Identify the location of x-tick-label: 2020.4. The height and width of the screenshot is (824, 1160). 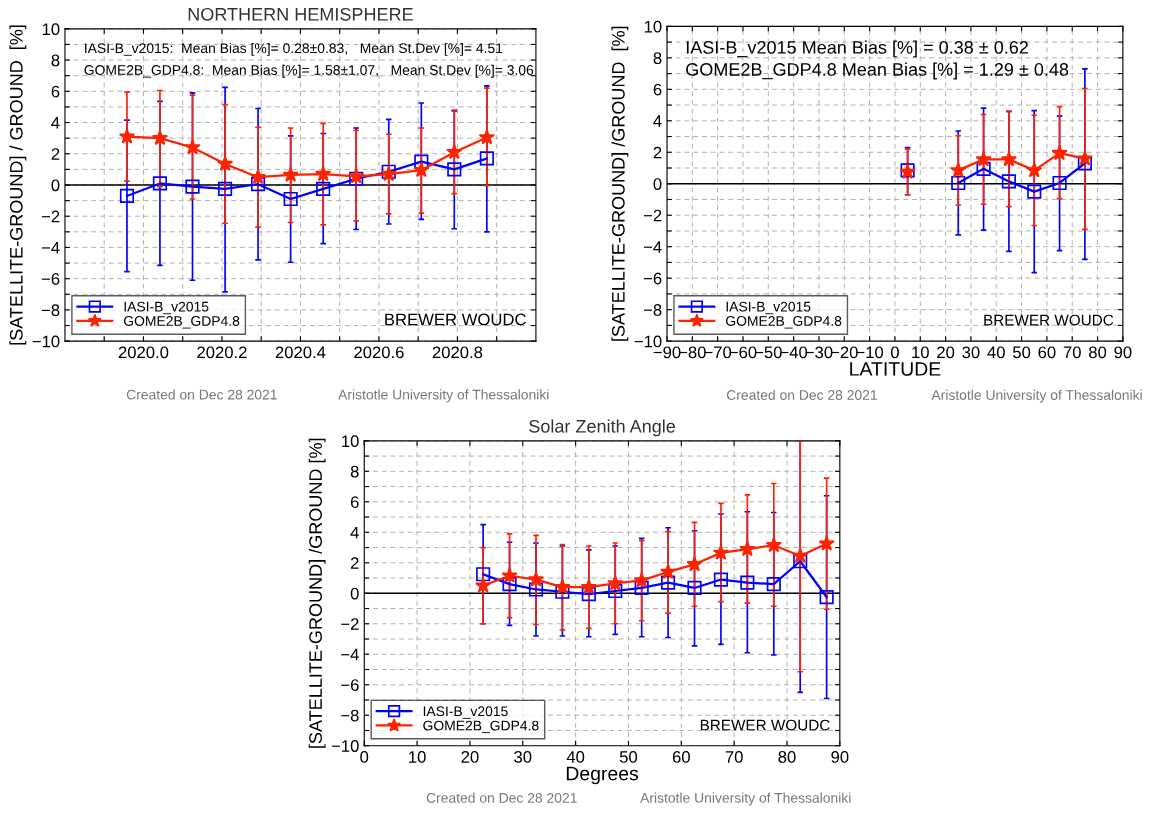
(300, 352).